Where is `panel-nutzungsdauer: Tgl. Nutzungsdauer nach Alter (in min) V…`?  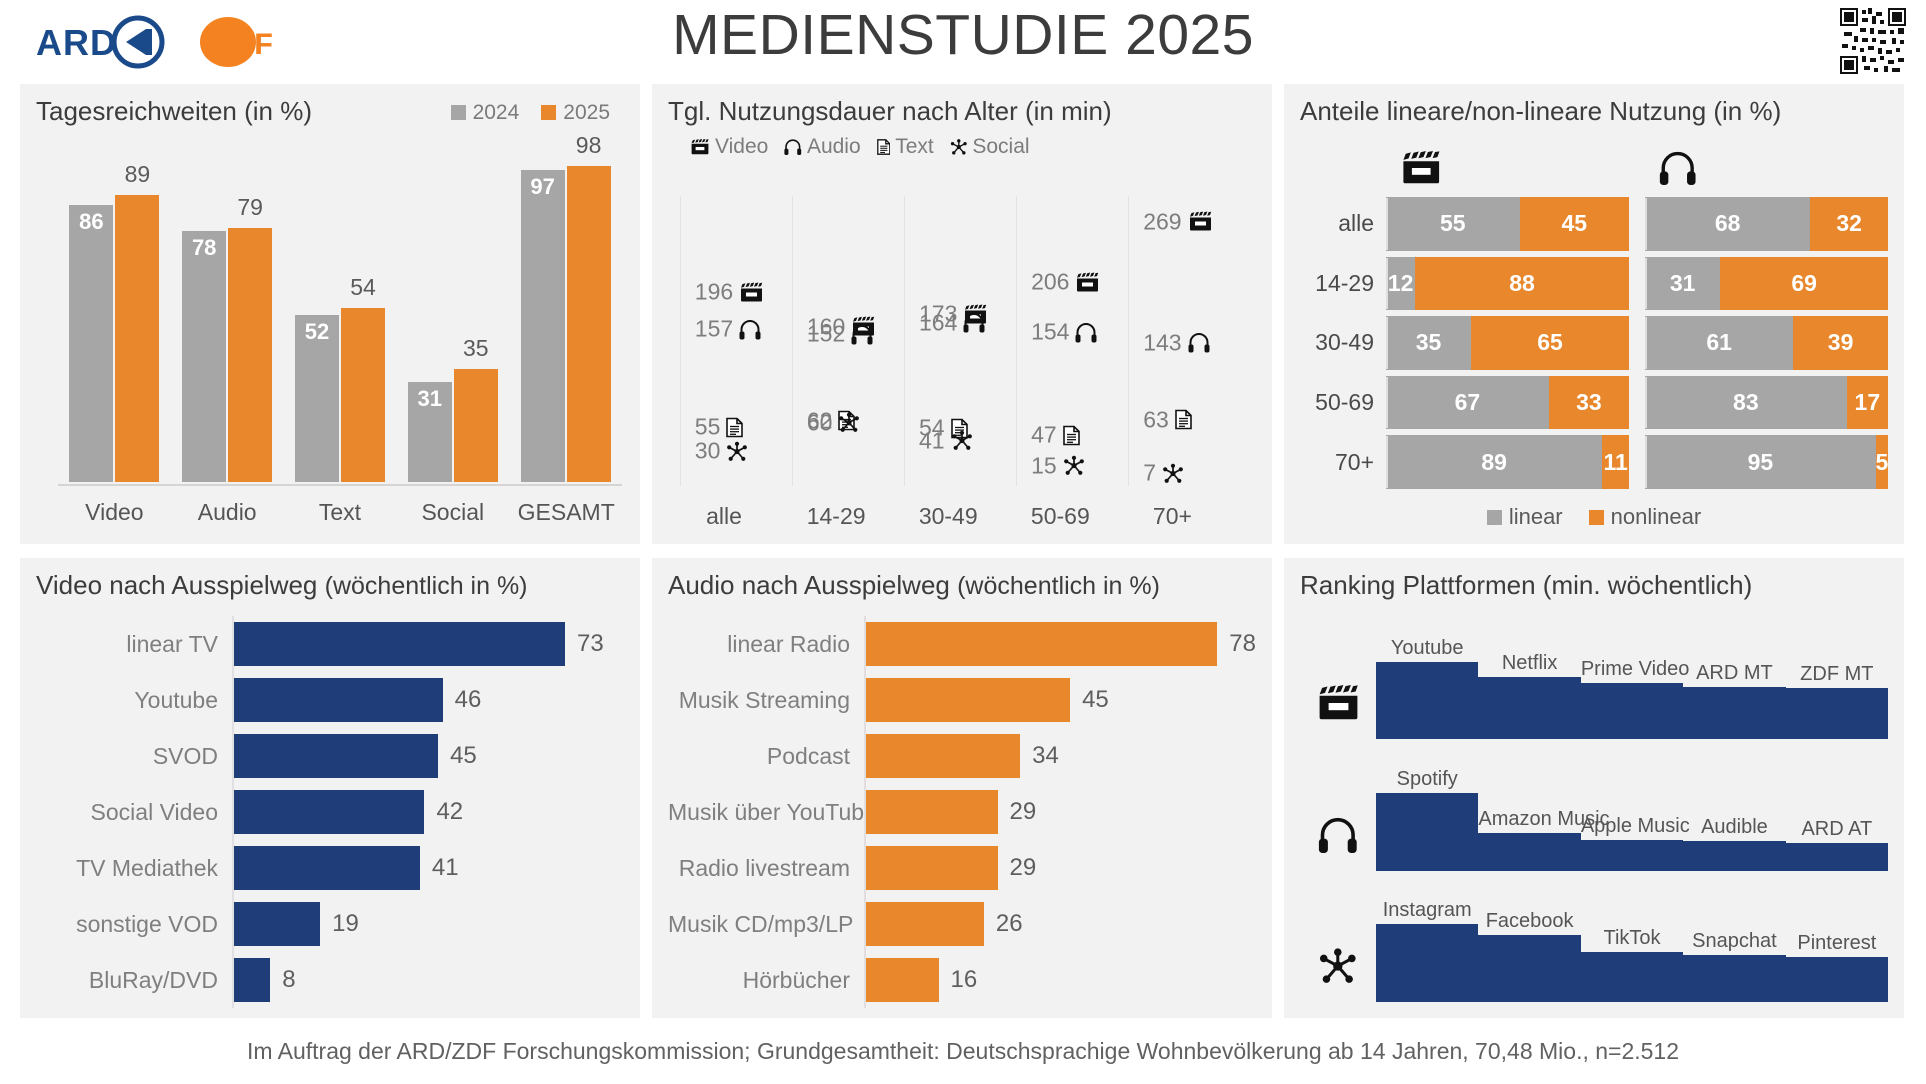
panel-nutzungsdauer: Tgl. Nutzungsdauer nach Alter (in min) V… is located at coordinates (962, 314).